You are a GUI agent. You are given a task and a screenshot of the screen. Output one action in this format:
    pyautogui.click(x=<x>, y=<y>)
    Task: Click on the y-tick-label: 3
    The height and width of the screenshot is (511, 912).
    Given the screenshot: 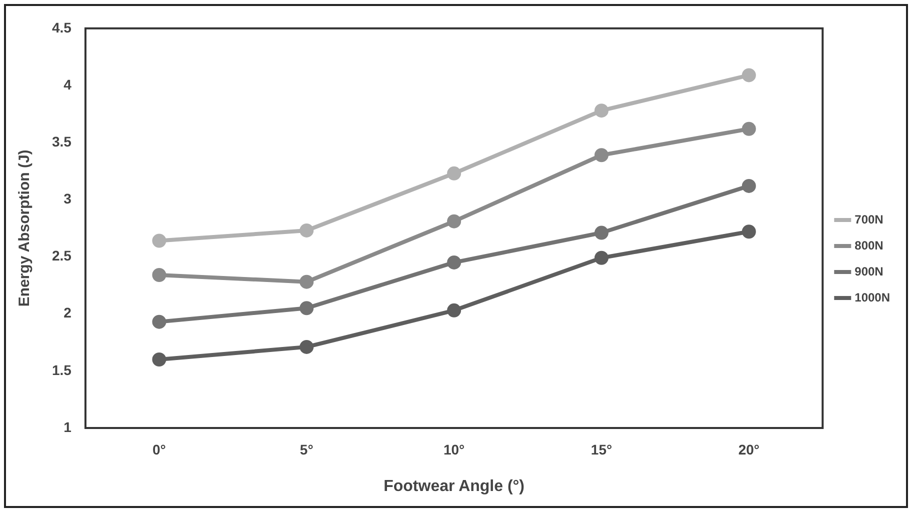 What is the action you would take?
    pyautogui.click(x=68, y=198)
    